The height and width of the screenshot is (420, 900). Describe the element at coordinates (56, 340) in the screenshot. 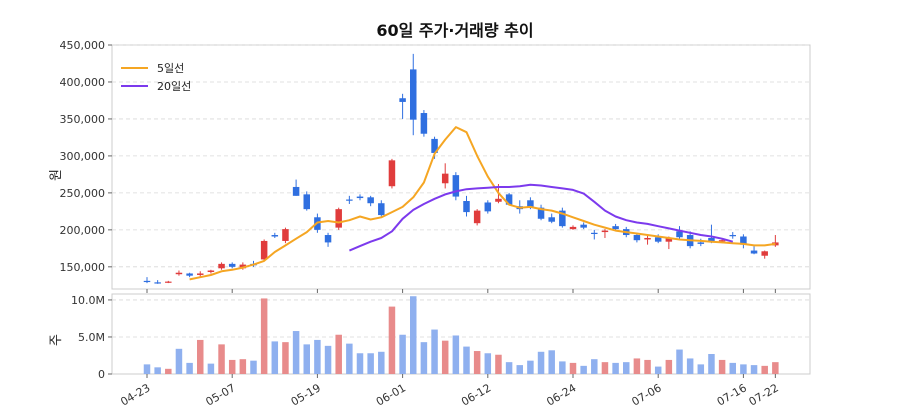

I see `volume-axis-label: 주` at that location.